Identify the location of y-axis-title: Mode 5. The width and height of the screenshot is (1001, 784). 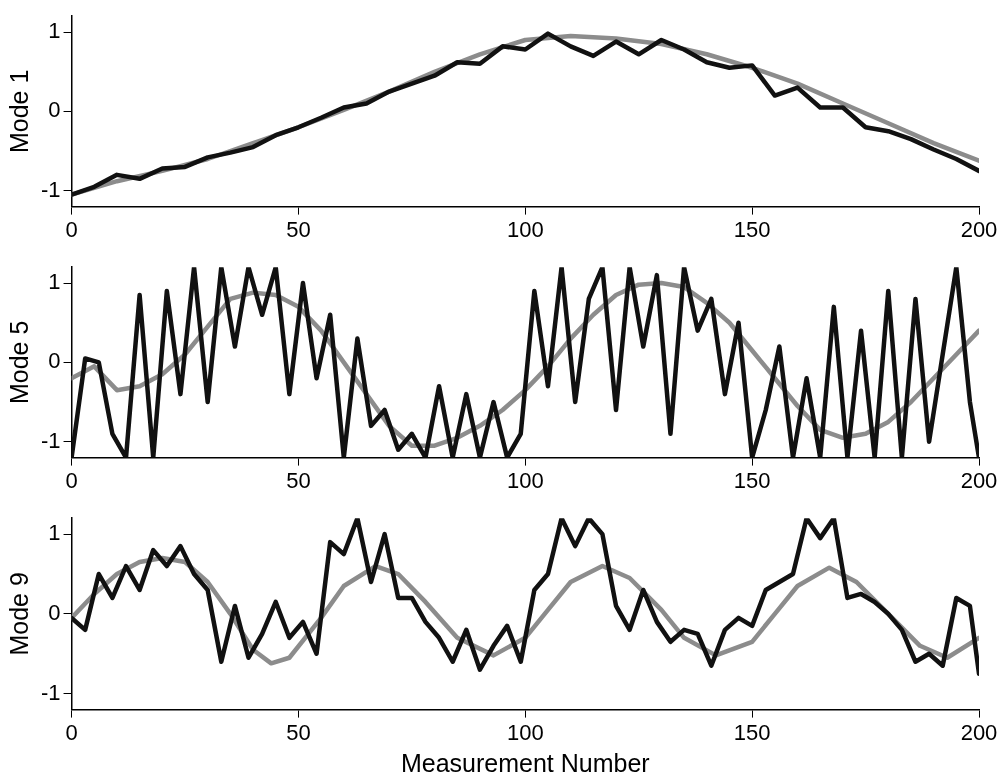
(18, 362).